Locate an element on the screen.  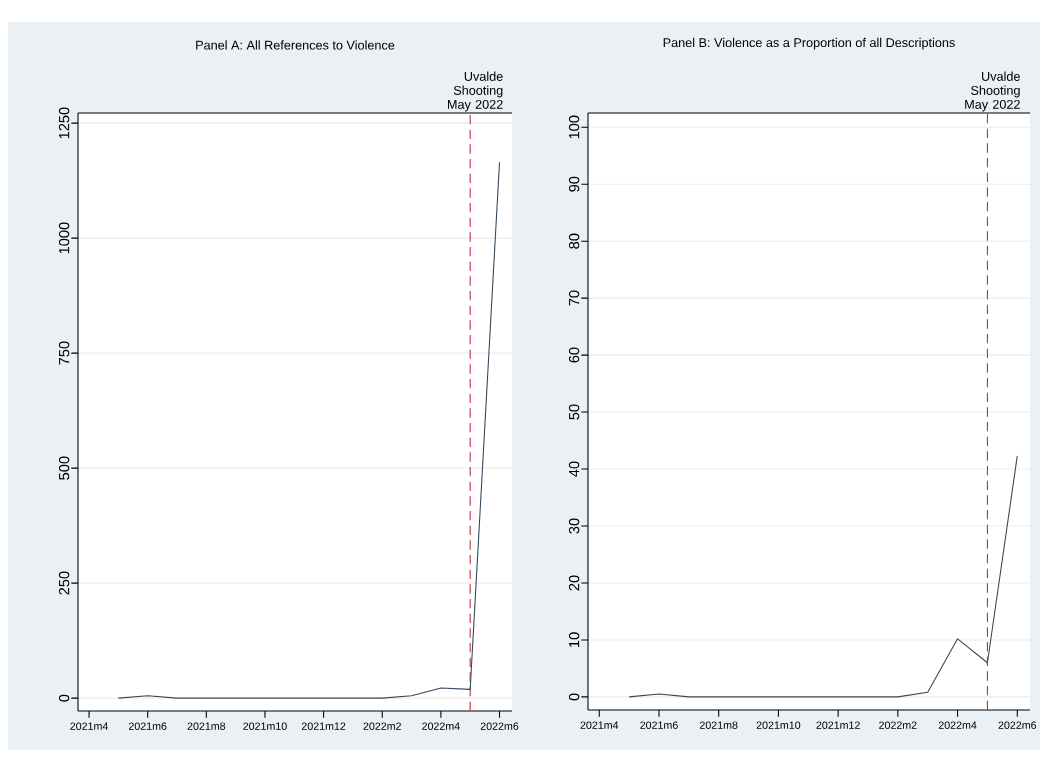
y-tick-label: 250 is located at coordinates (64, 583).